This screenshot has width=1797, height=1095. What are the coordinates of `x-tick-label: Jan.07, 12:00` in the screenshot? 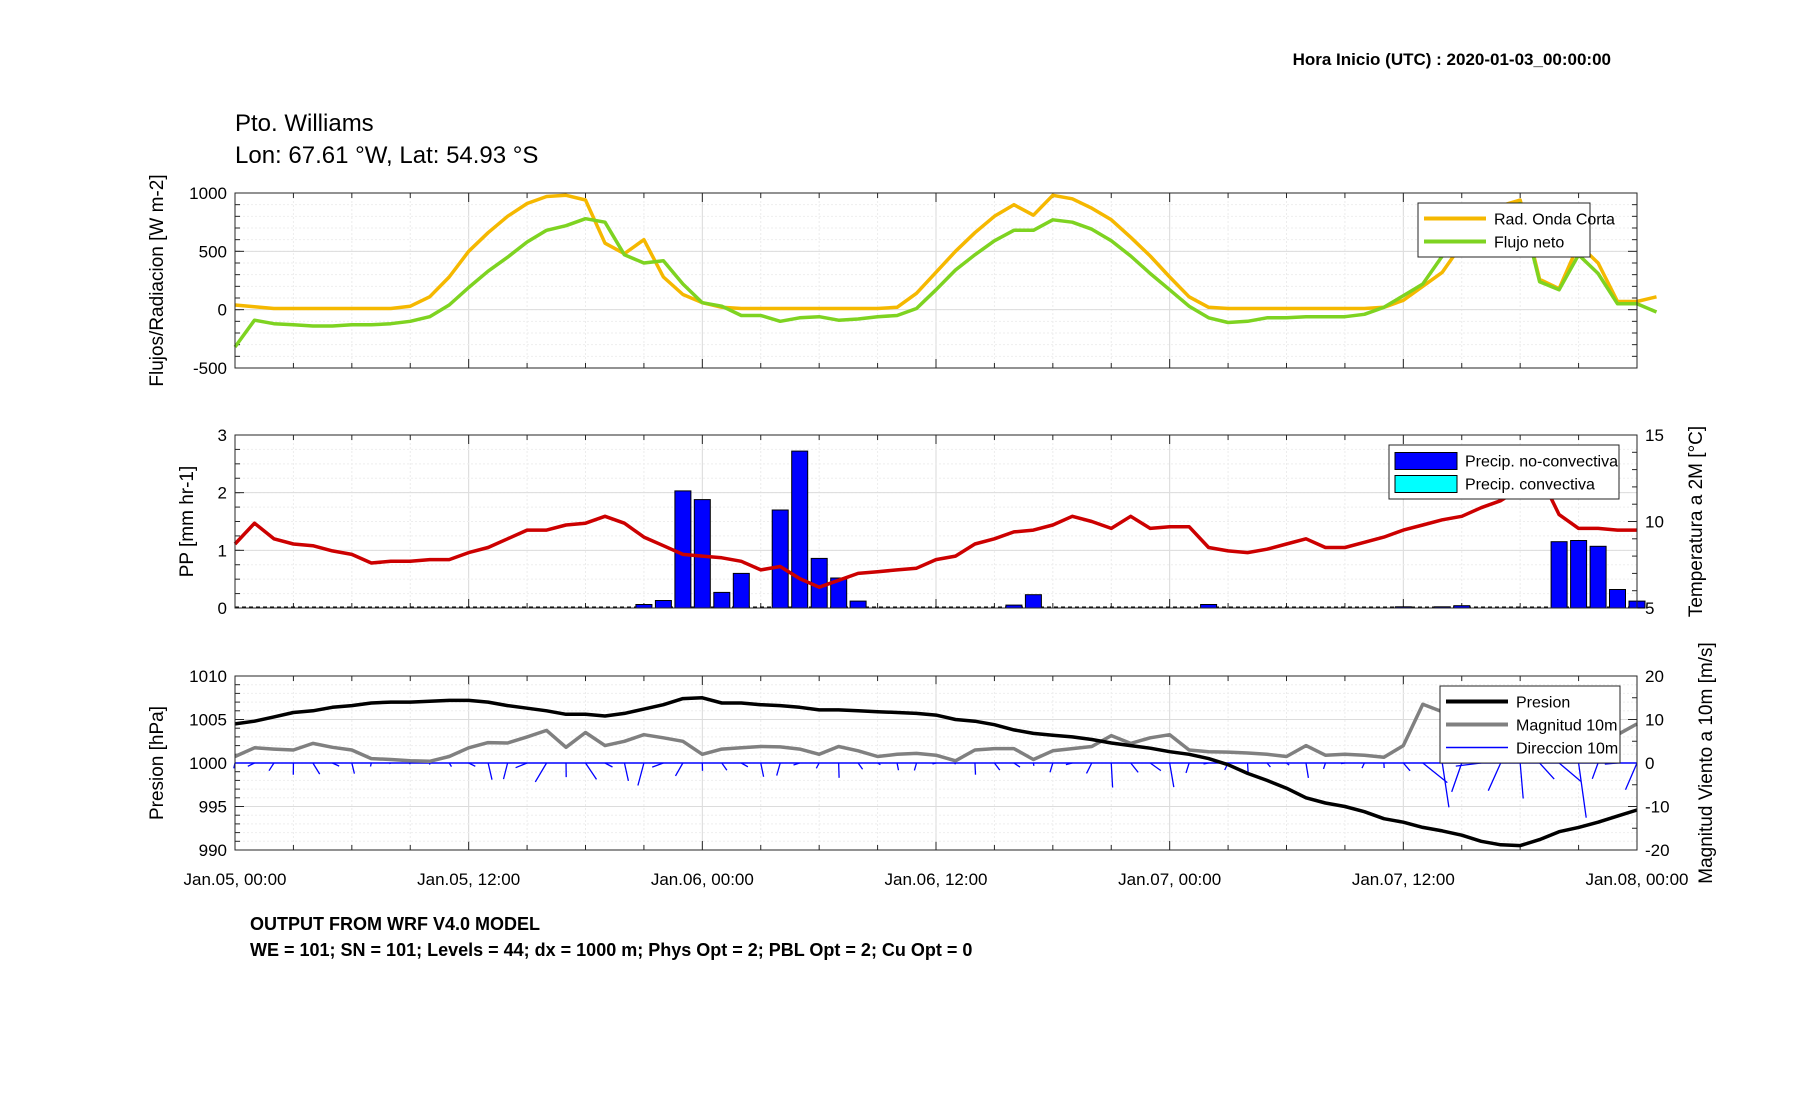 It's located at (1403, 879).